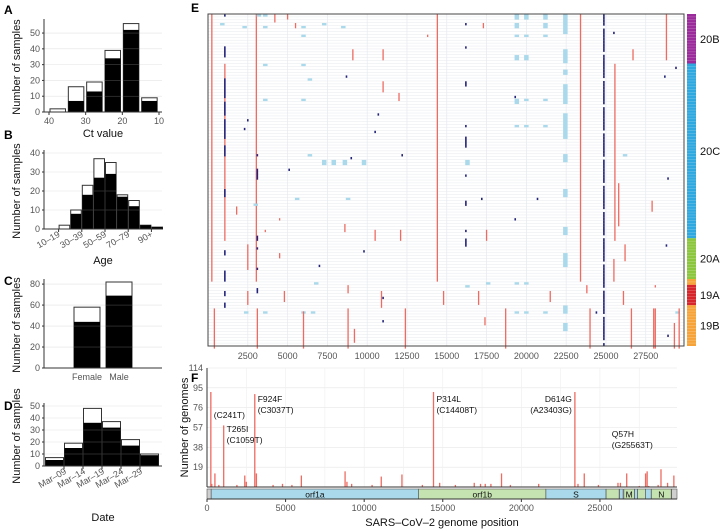 The image size is (720, 531). I want to click on clade-bar-20B, so click(691, 39).